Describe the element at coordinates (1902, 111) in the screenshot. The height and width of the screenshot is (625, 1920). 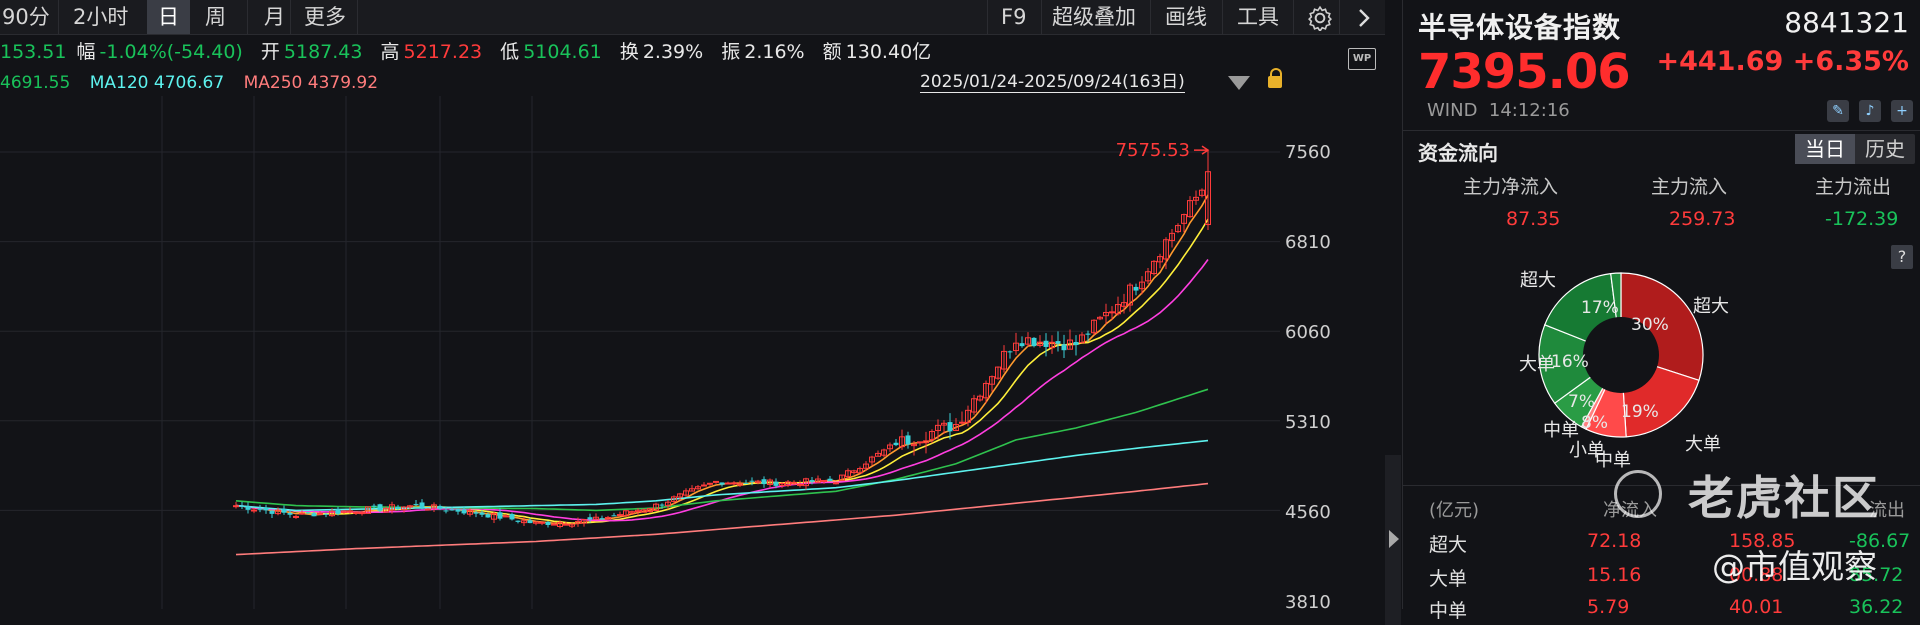
I see `add-icon: +` at that location.